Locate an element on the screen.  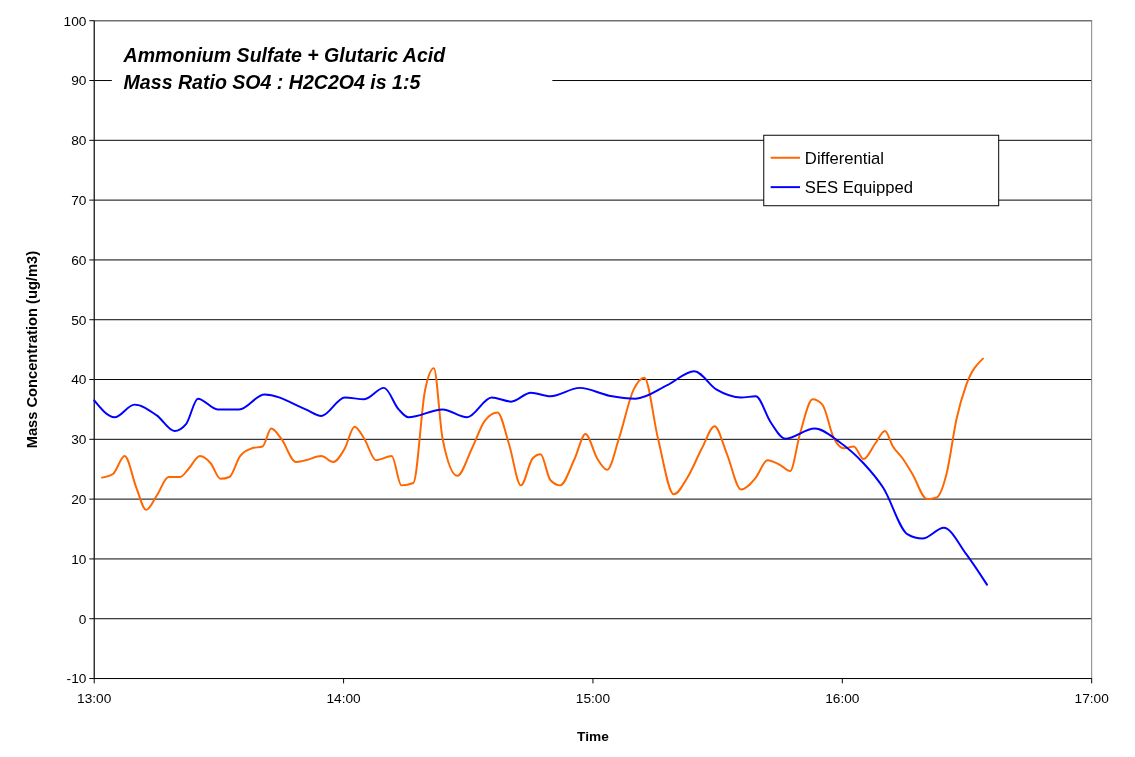
y-tick-label: 70 is located at coordinates (79, 200).